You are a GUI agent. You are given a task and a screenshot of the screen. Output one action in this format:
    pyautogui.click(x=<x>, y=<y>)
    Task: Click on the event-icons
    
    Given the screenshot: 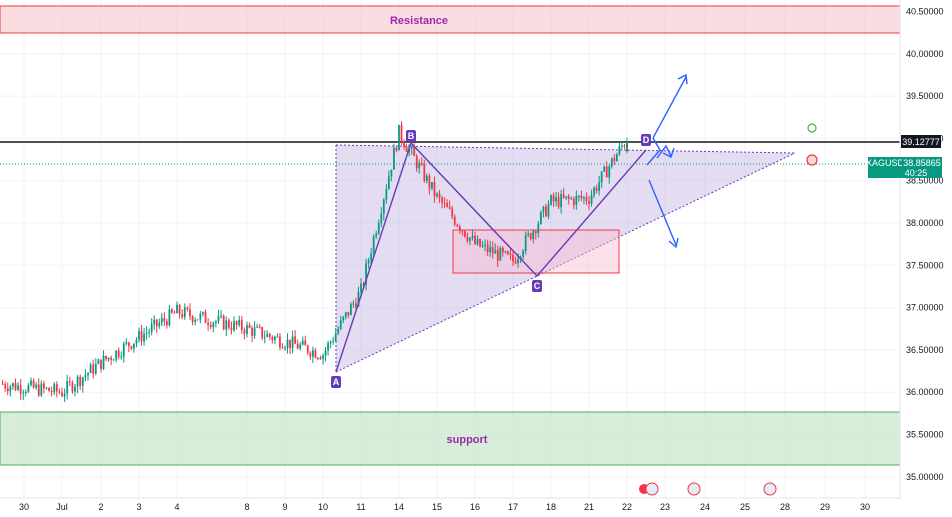 What is the action you would take?
    pyautogui.click(x=708, y=489)
    